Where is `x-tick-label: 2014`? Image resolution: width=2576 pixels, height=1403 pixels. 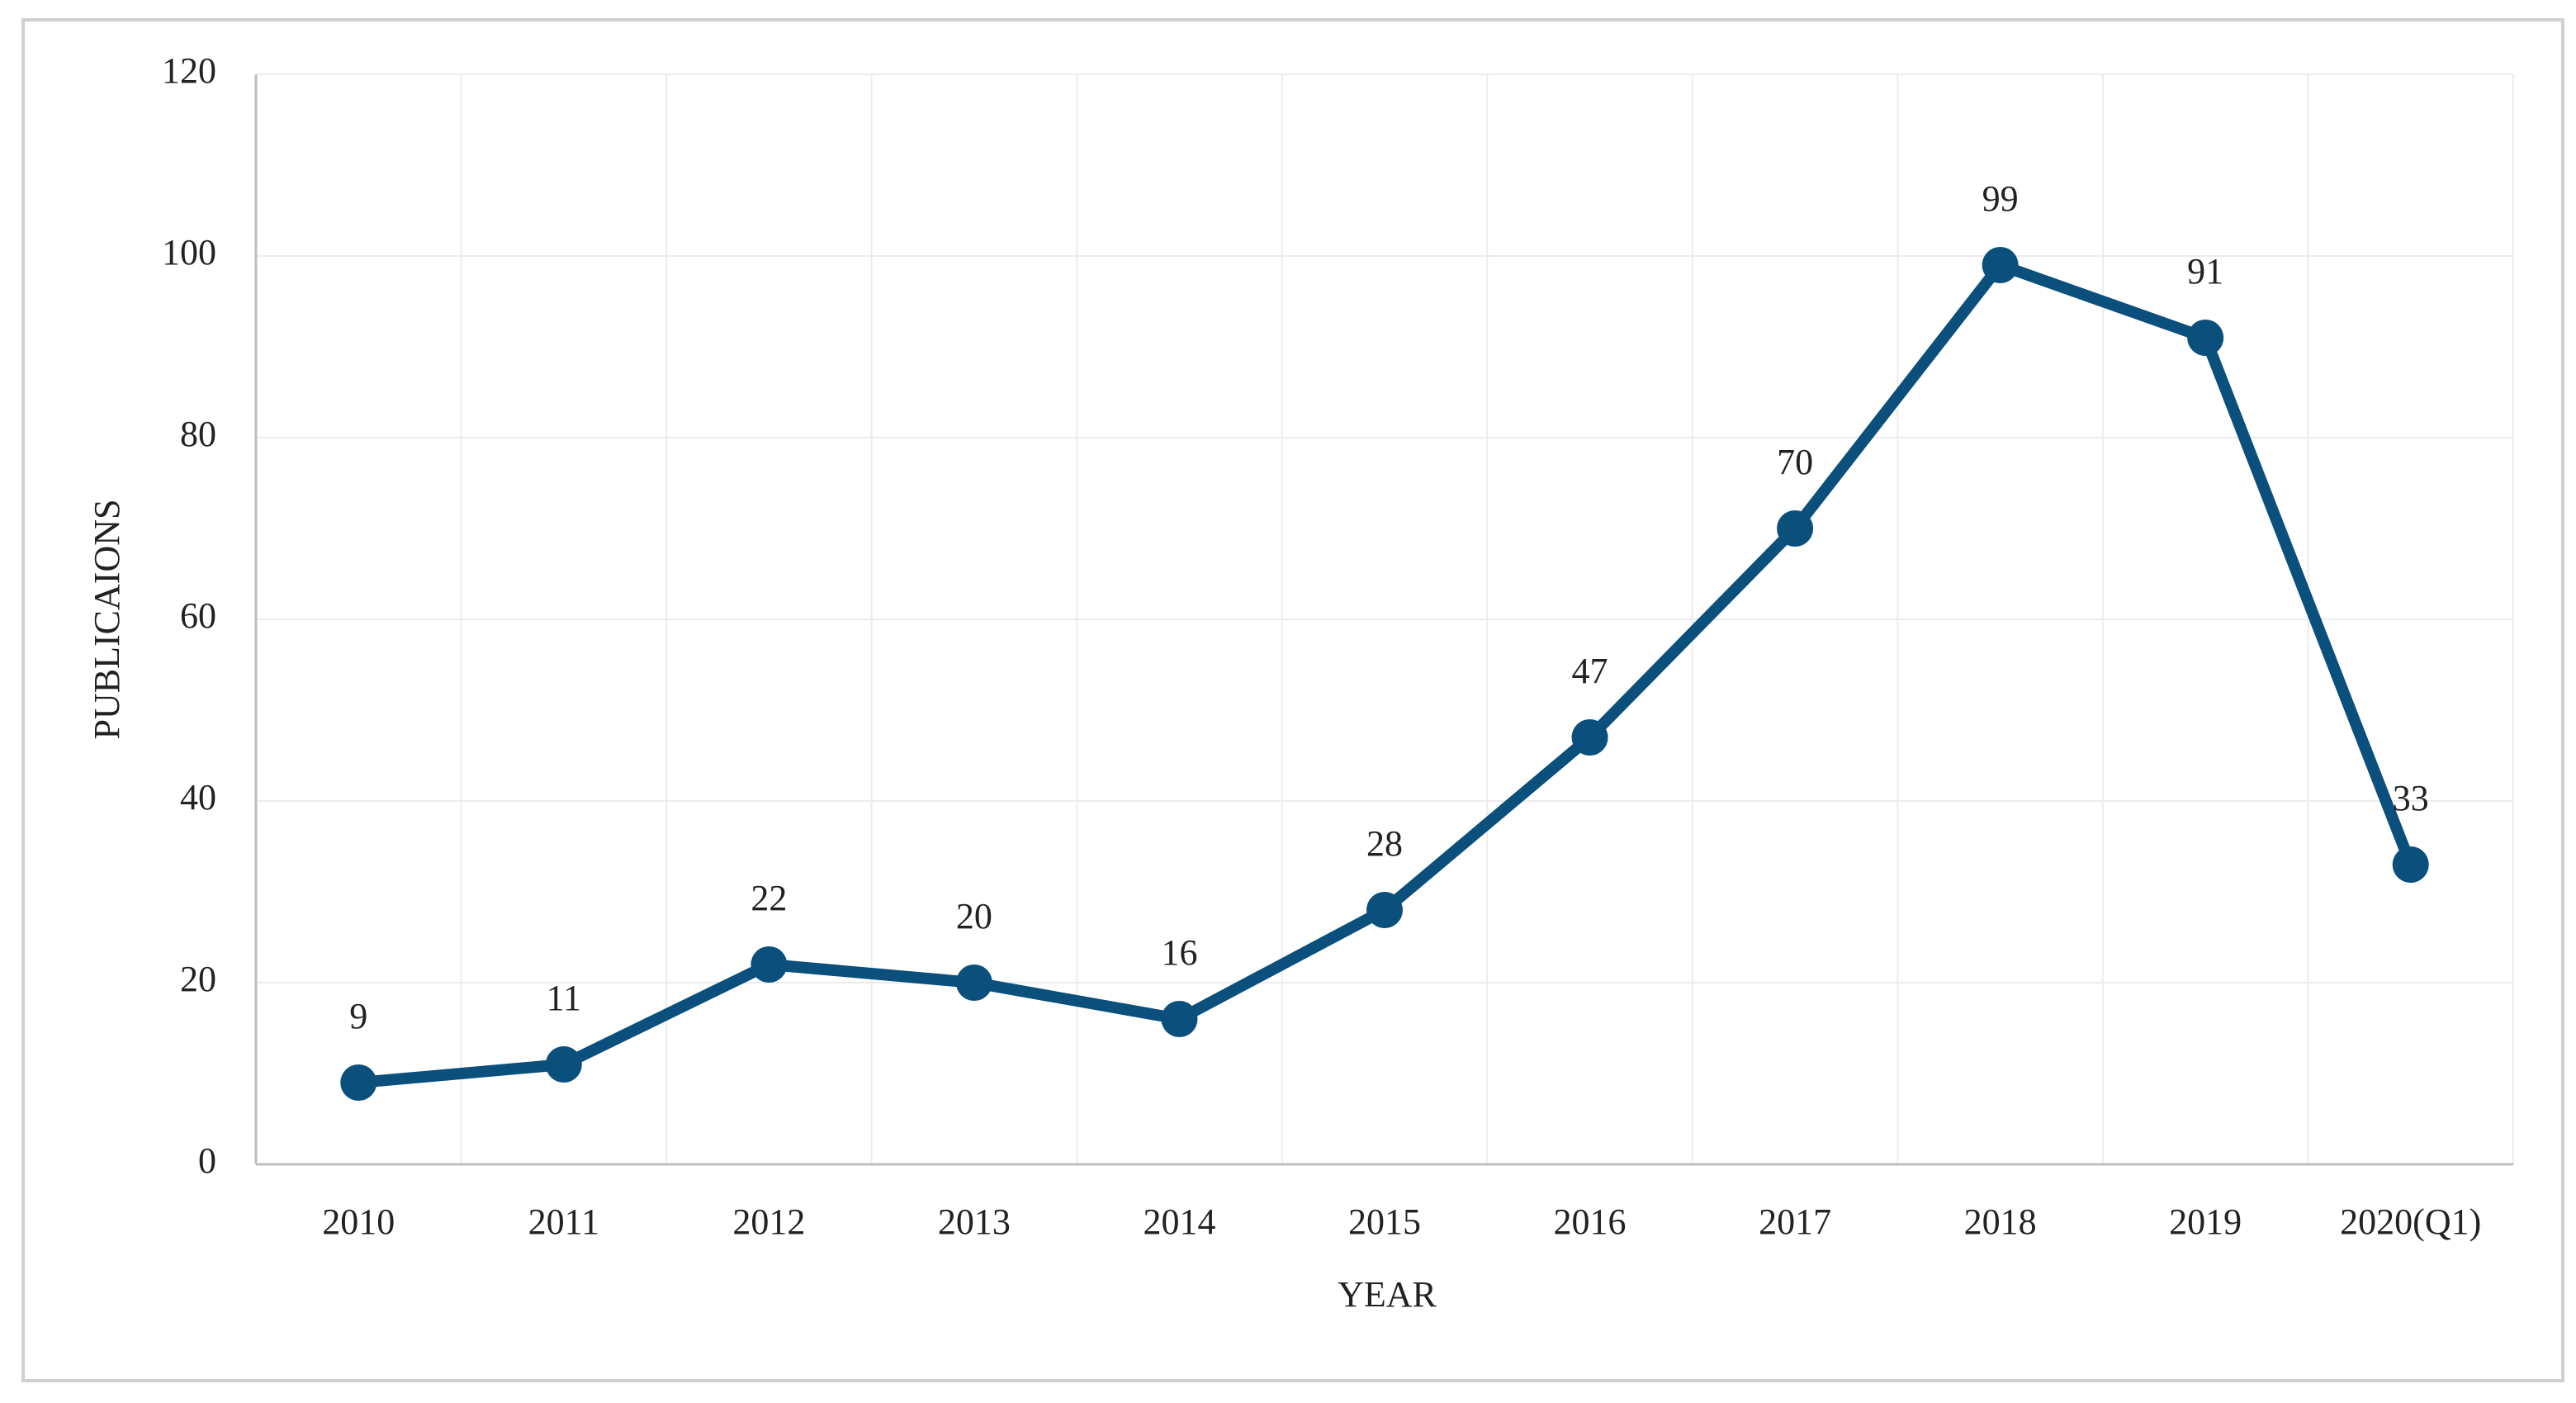
x-tick-label: 2014 is located at coordinates (1179, 1222).